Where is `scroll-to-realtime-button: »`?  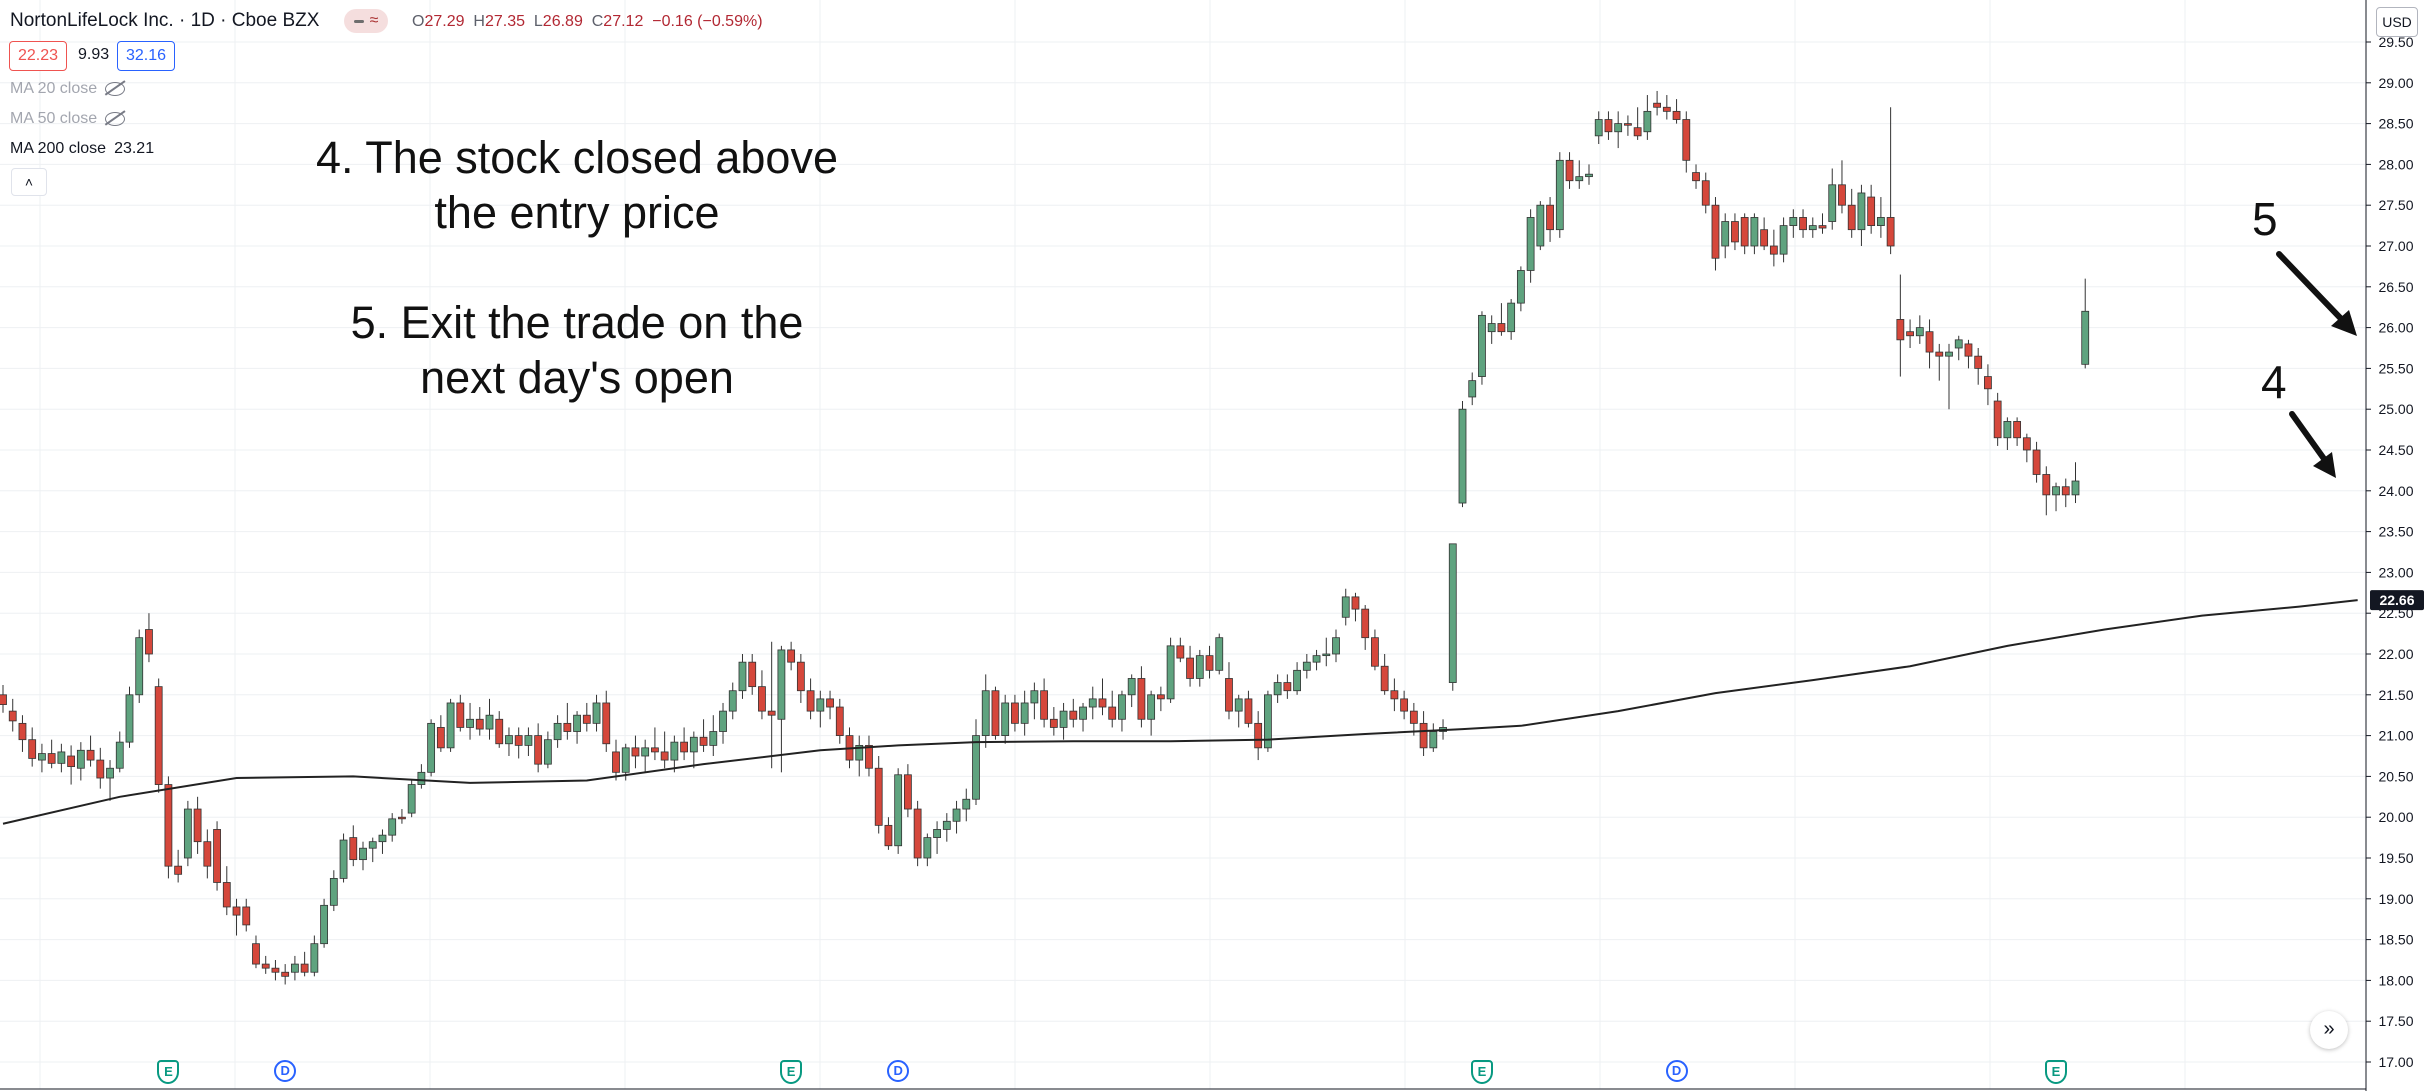
scroll-to-realtime-button: » is located at coordinates (2329, 1030).